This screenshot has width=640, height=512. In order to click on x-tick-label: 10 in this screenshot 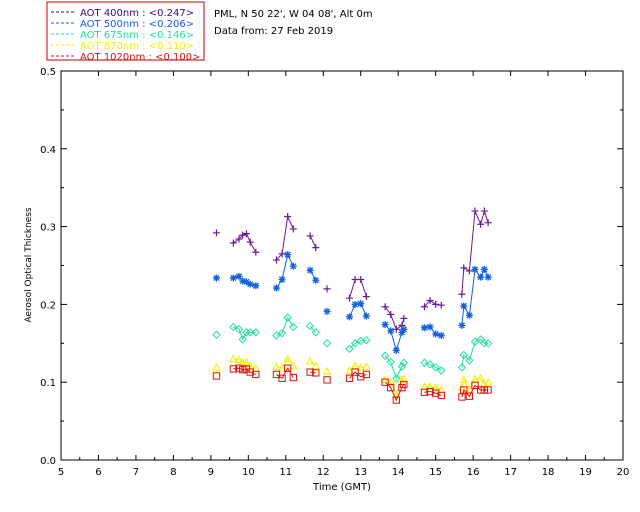, I will do `click(248, 472)`.